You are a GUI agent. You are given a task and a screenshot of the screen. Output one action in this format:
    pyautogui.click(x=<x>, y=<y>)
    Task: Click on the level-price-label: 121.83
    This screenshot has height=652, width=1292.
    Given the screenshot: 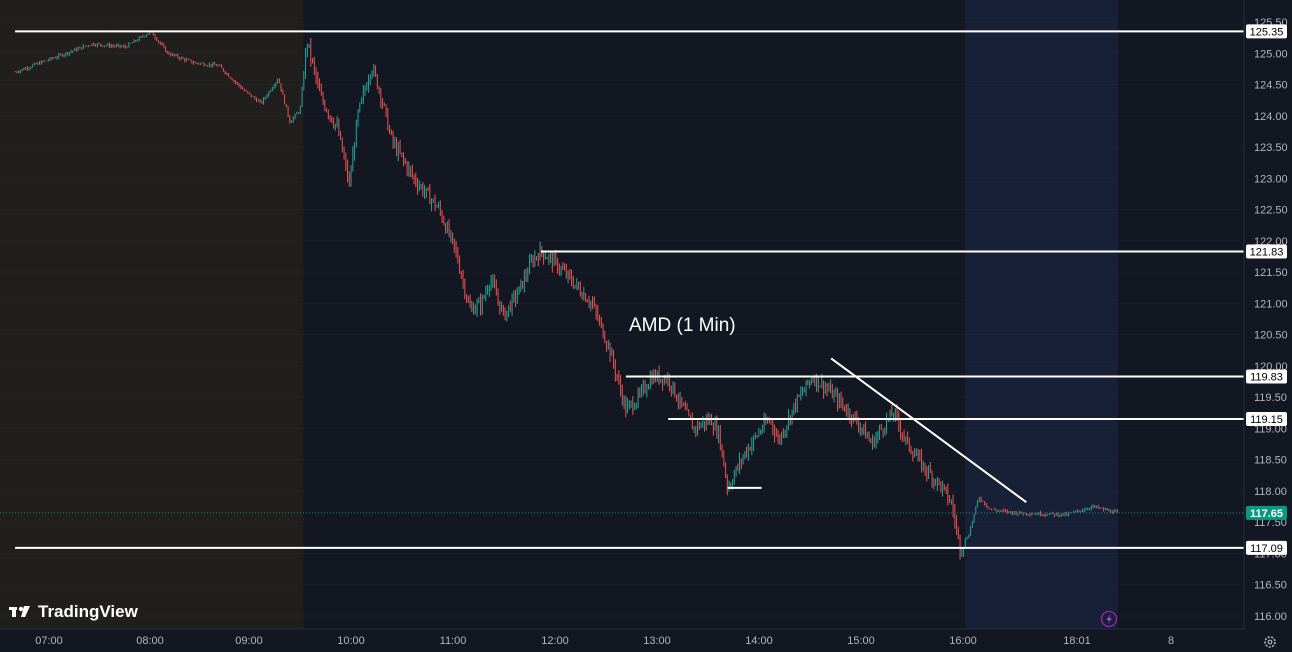 What is the action you would take?
    pyautogui.click(x=1267, y=252)
    